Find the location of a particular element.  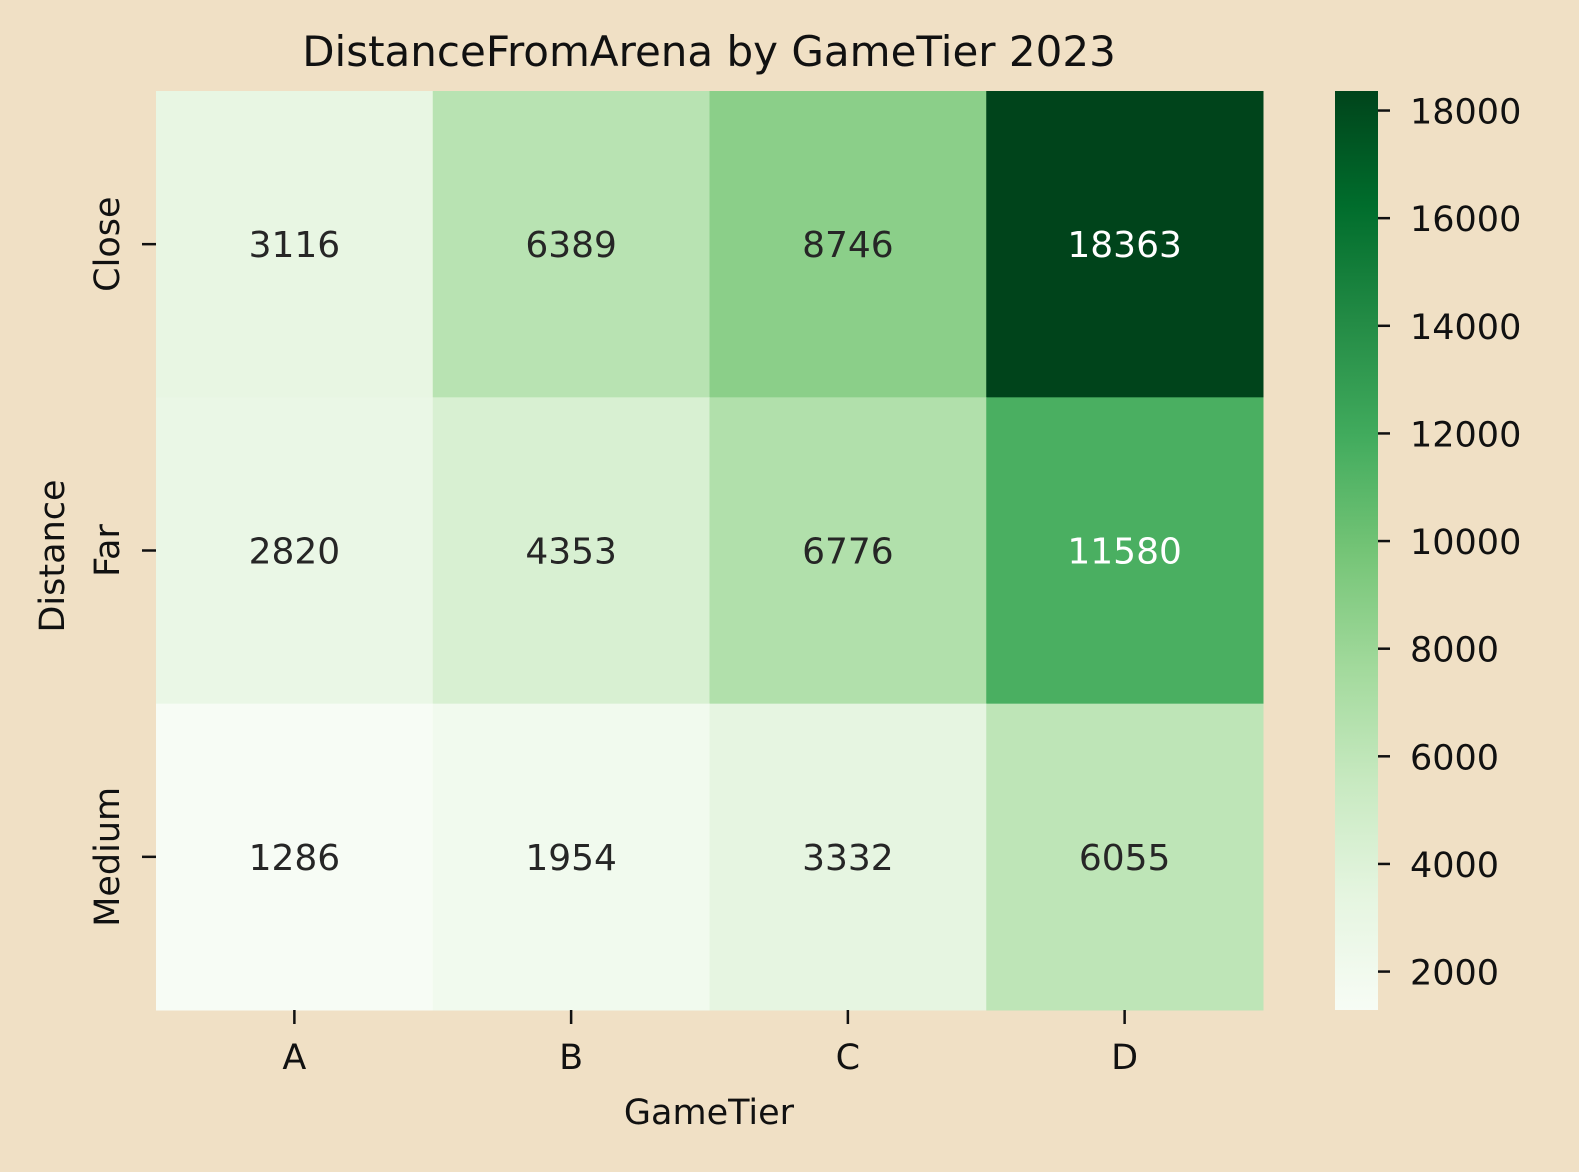

cell-value-label: 2820 is located at coordinates (295, 552).